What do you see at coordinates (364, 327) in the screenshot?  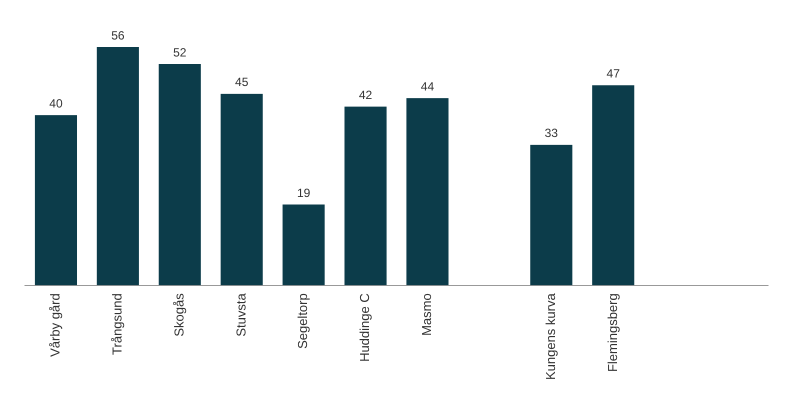 I see `x-tick-label: Huddinge C` at bounding box center [364, 327].